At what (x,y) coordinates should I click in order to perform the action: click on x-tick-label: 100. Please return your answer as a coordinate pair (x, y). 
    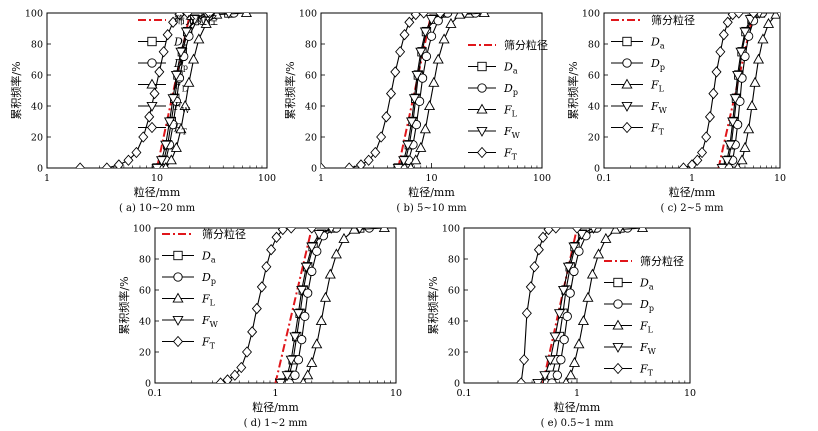
    Looking at the image, I should click on (267, 178).